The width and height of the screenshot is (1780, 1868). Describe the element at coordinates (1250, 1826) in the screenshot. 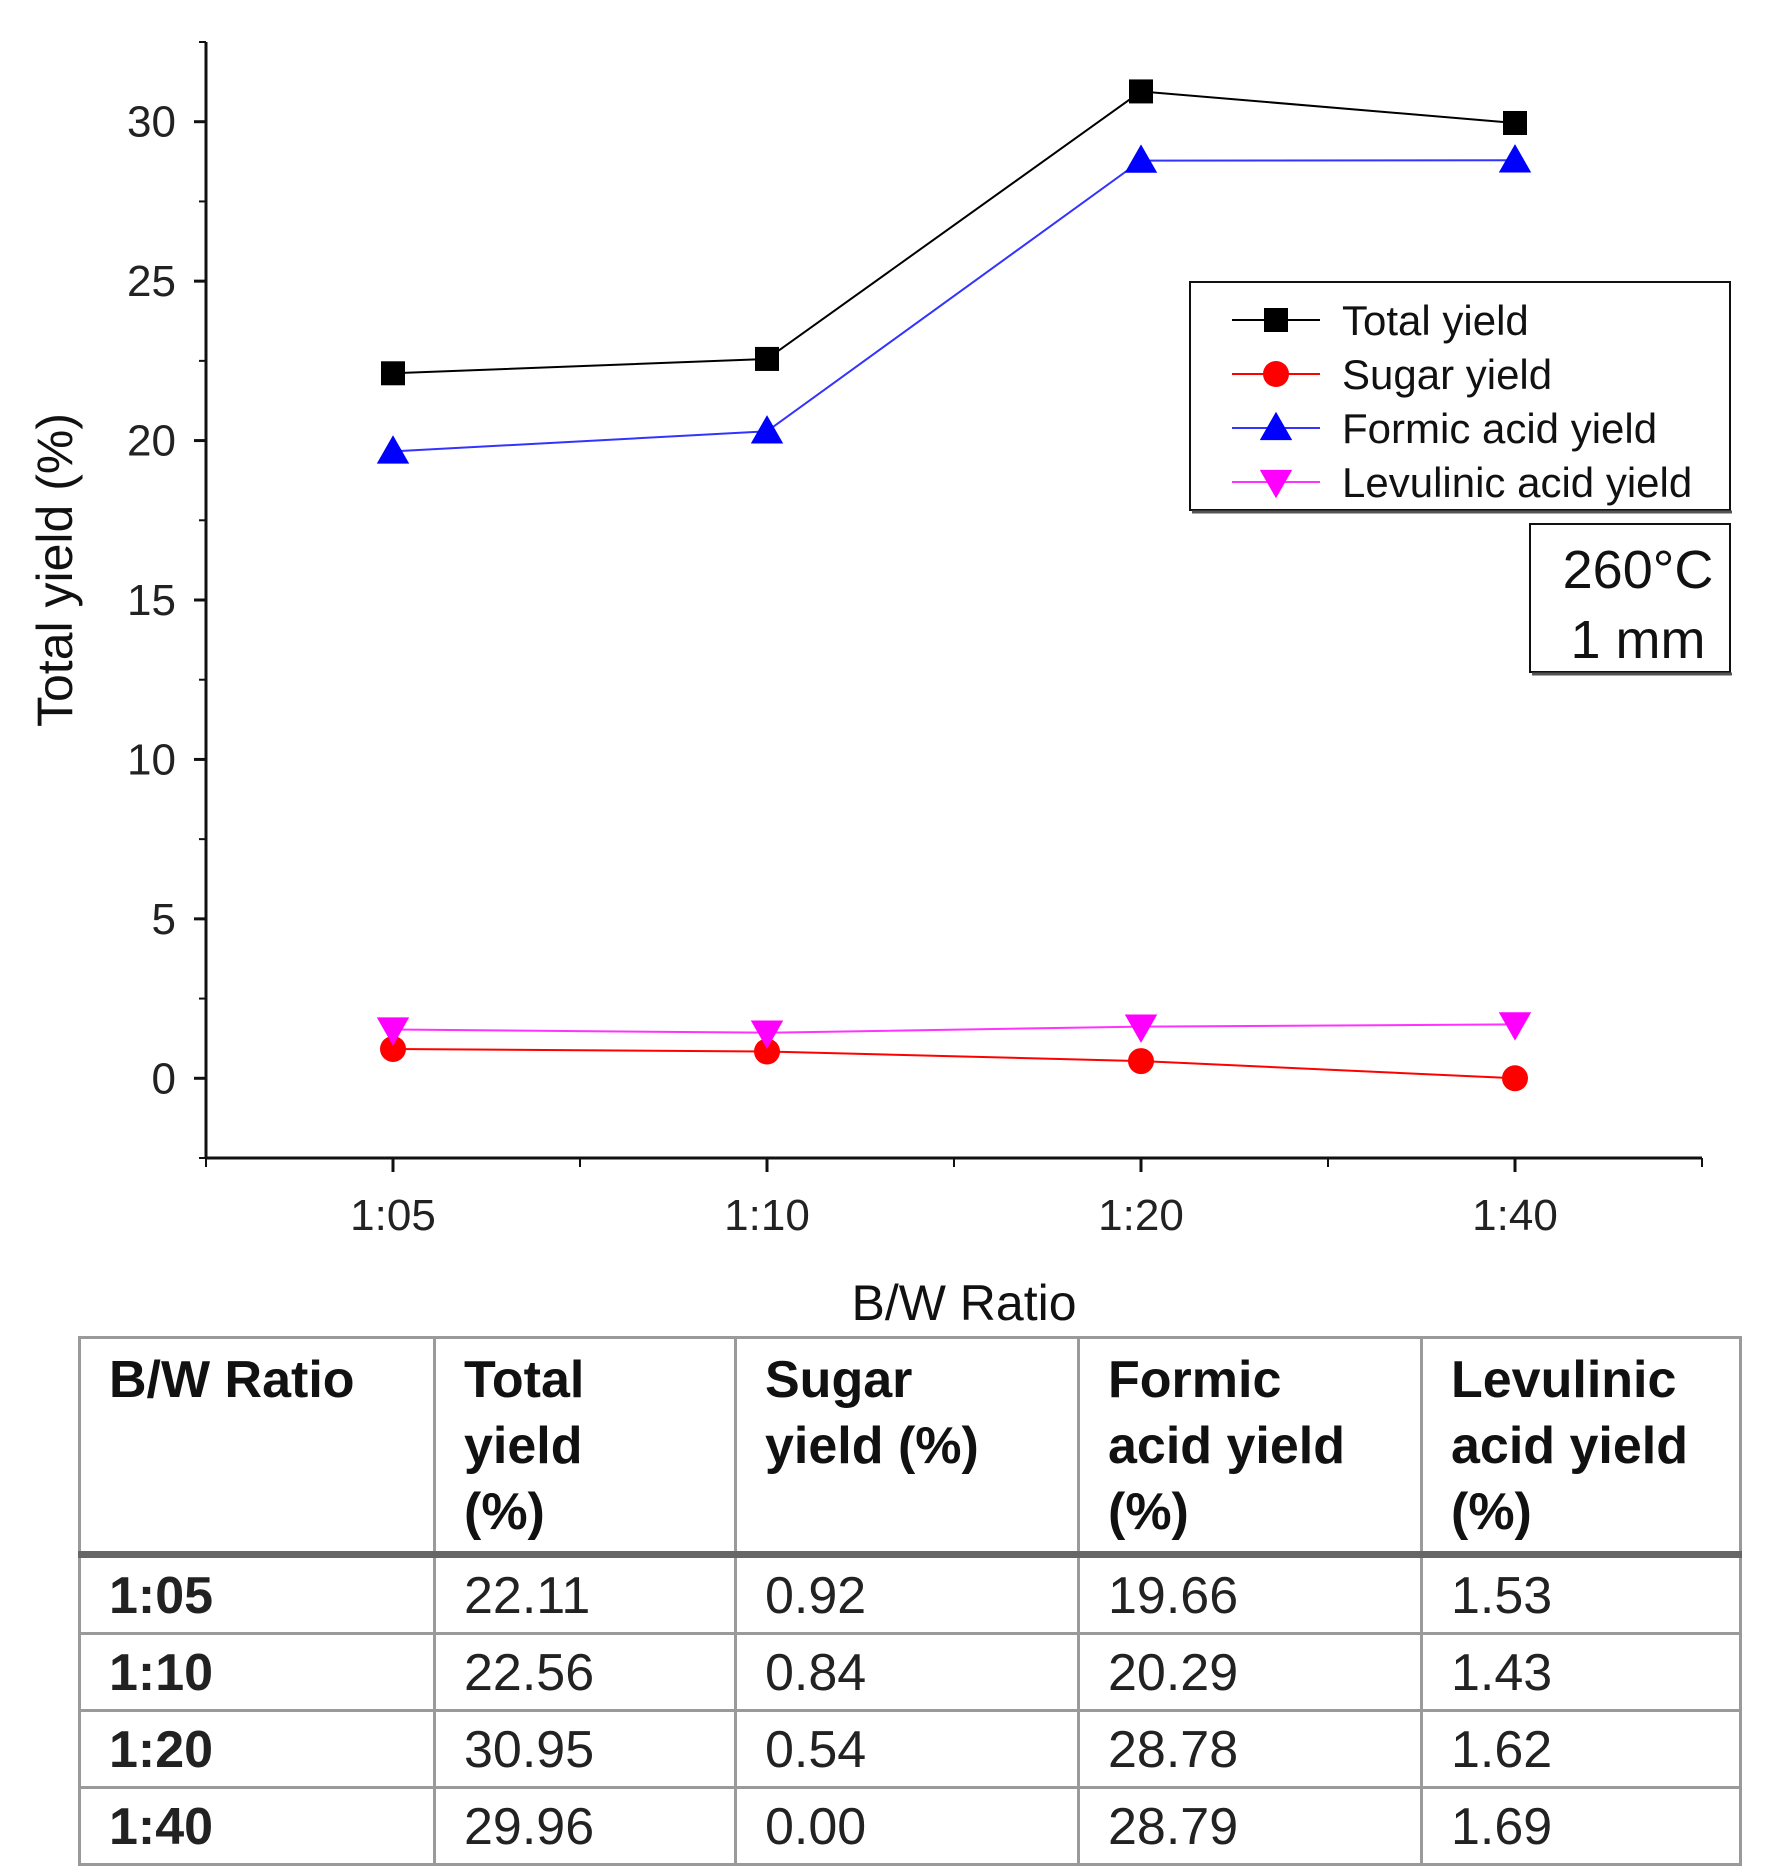

I see `table-cell: 28.79` at that location.